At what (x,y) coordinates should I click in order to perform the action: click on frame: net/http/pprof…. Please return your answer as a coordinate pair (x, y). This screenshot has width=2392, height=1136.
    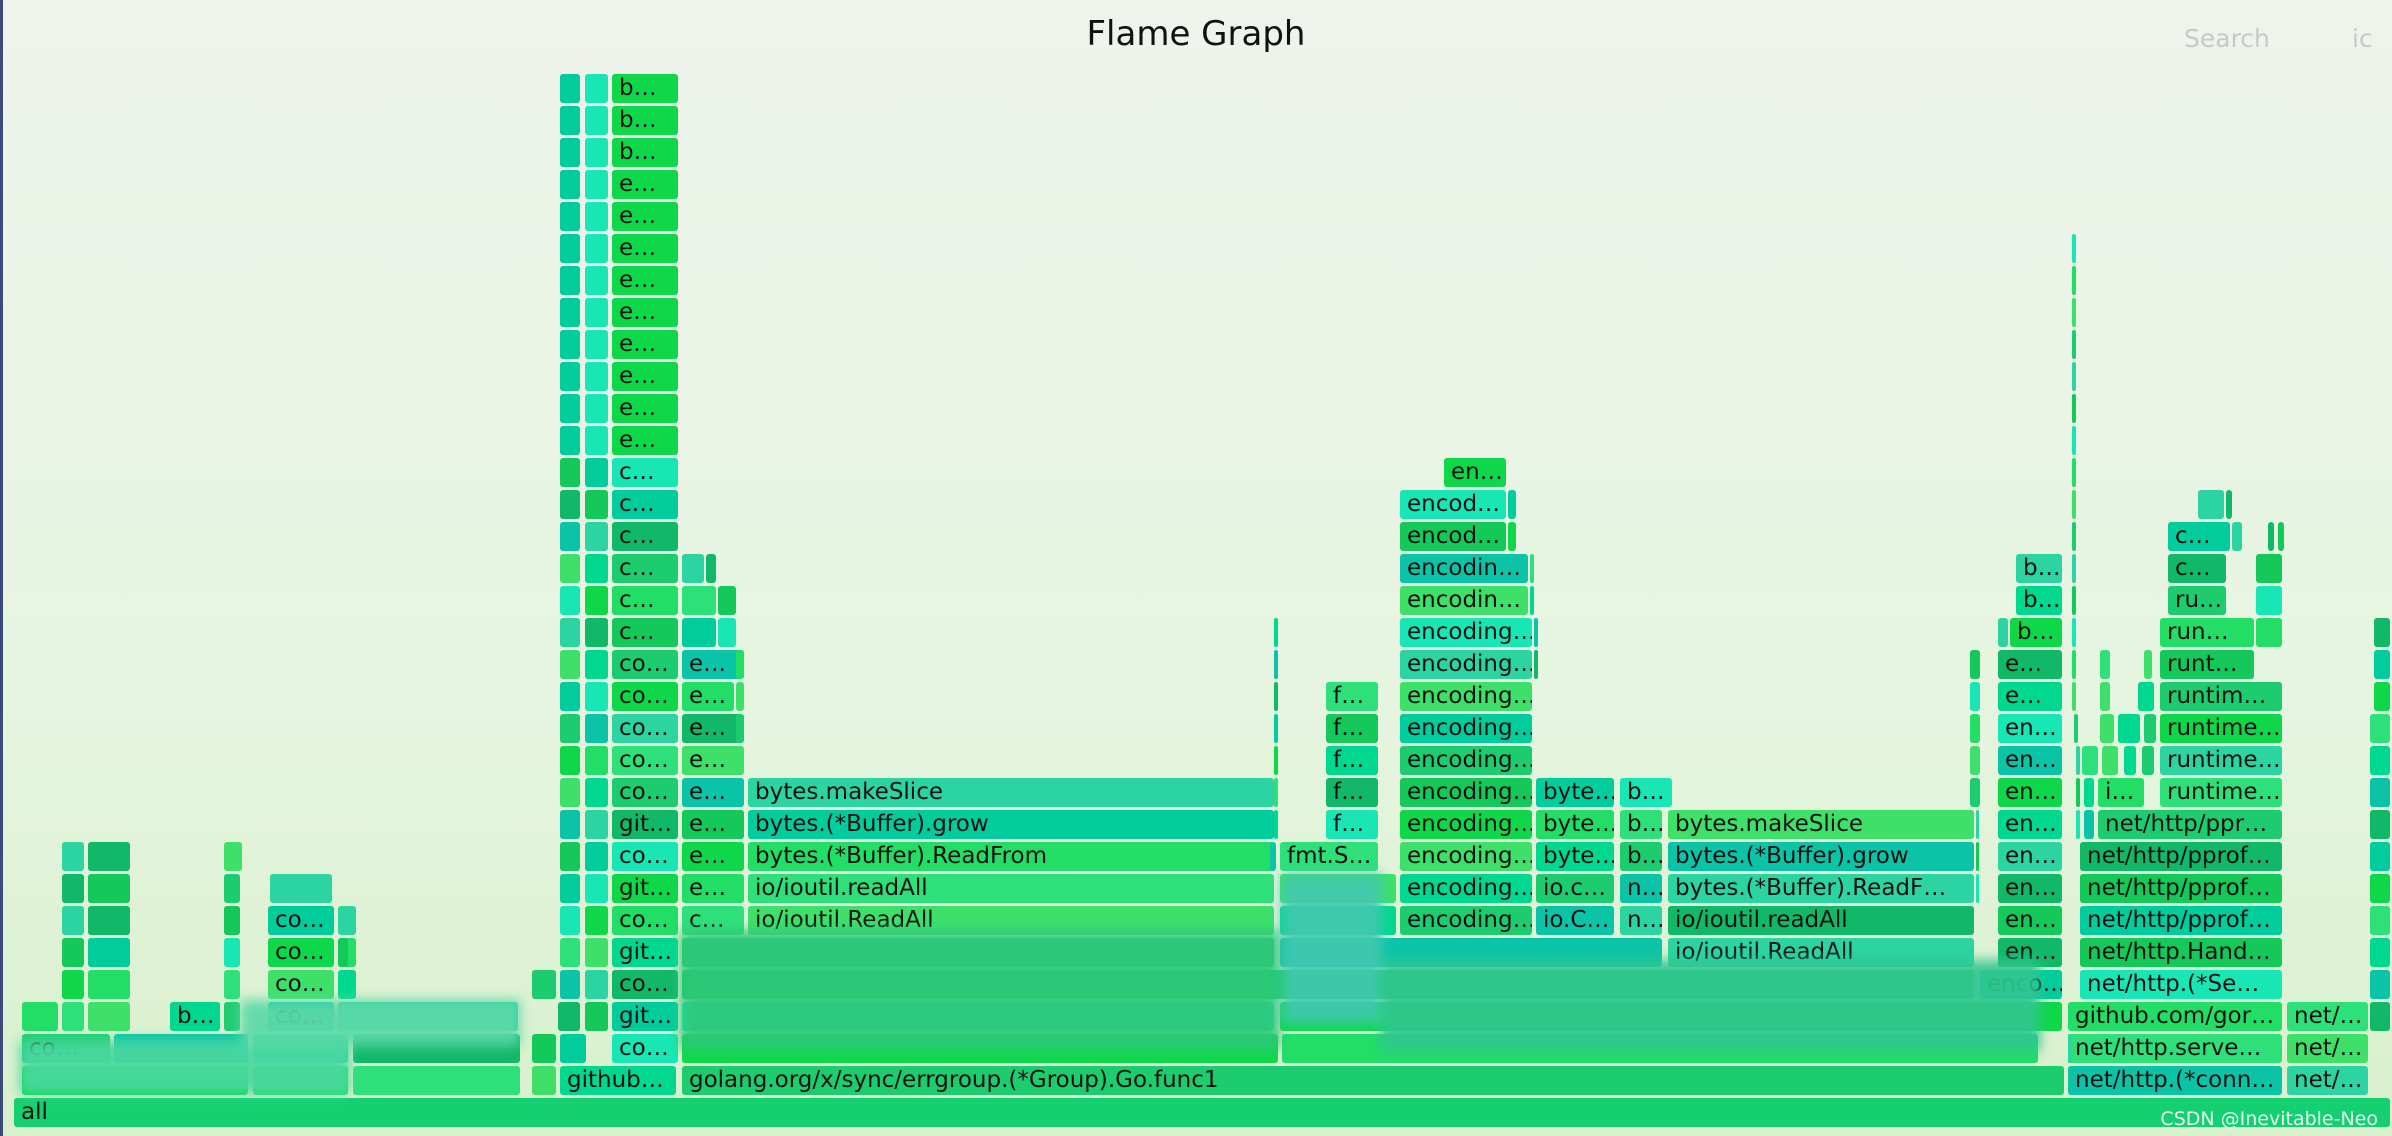
    Looking at the image, I should click on (2181, 920).